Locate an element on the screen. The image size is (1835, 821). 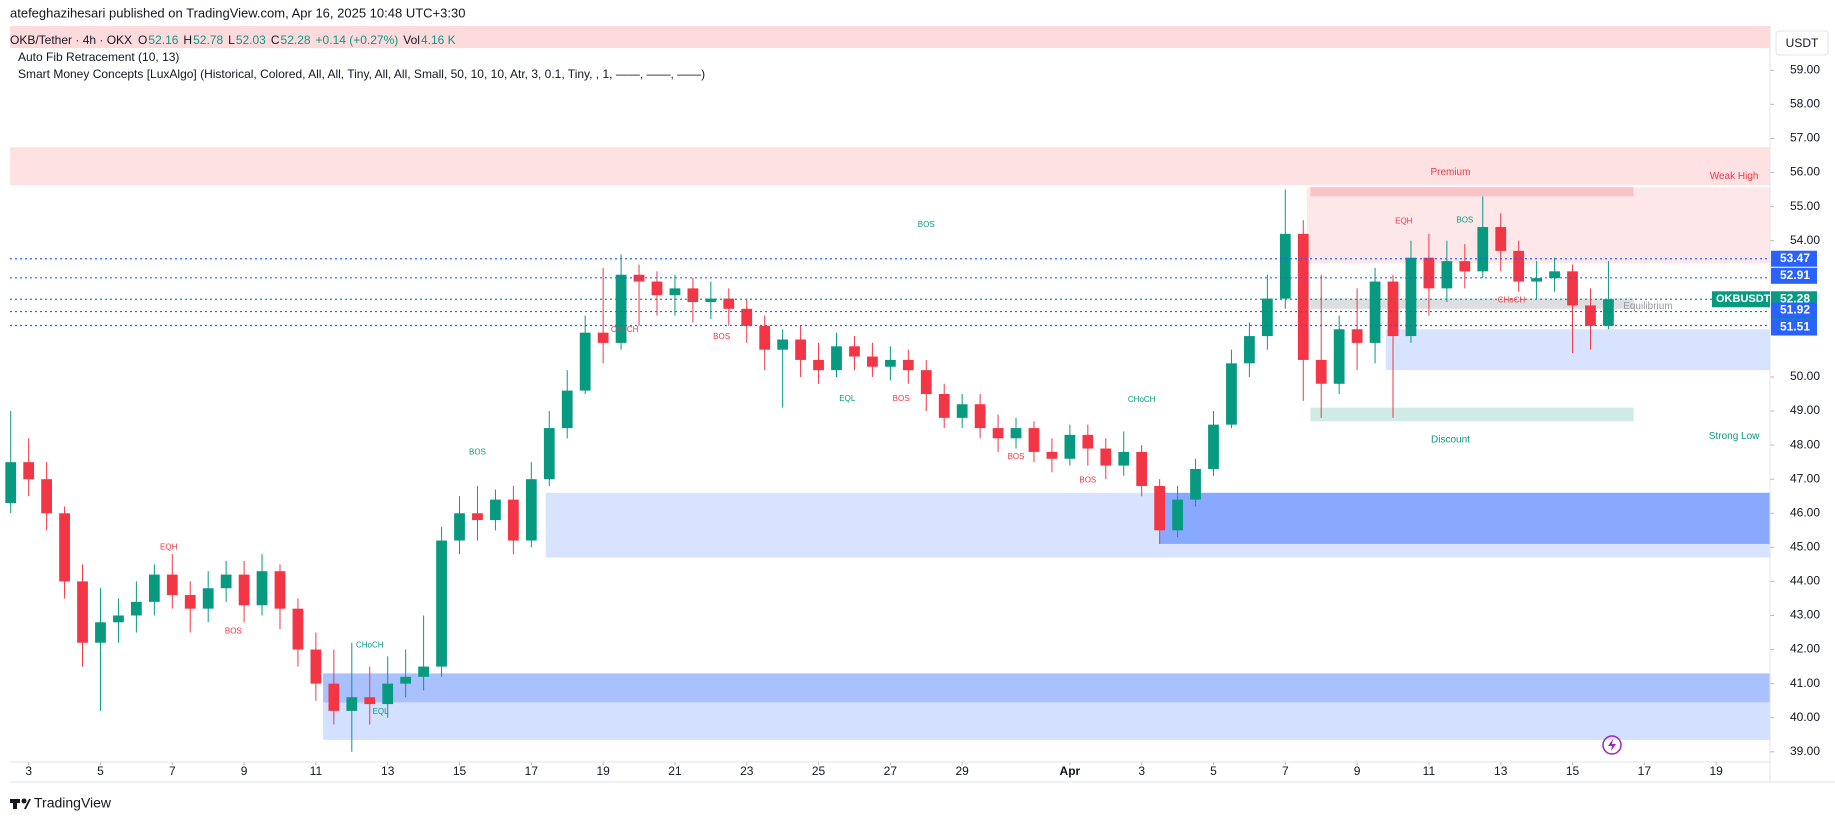
x-tick-label: 25 is located at coordinates (819, 771).